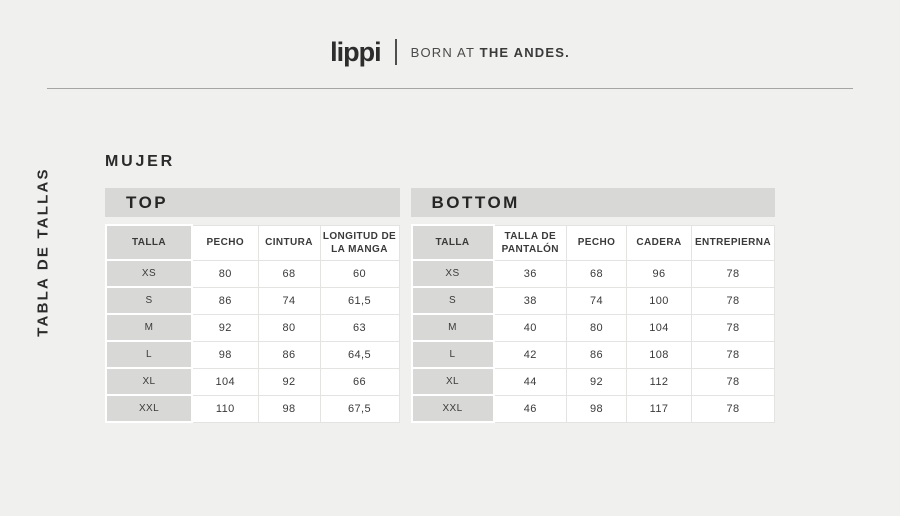 This screenshot has width=900, height=516. What do you see at coordinates (659, 381) in the screenshot?
I see `measure-value: 112` at bounding box center [659, 381].